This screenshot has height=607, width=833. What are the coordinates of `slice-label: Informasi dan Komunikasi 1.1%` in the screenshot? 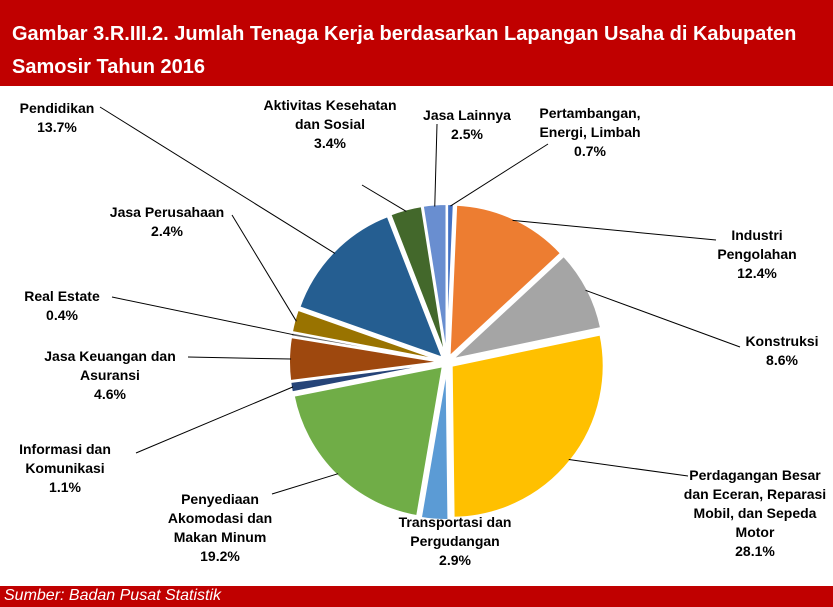 It's located at (65, 468).